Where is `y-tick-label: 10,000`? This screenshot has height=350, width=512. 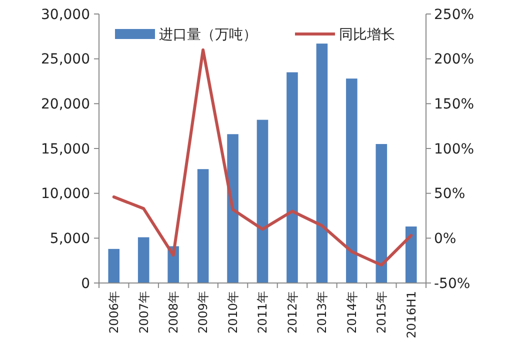 y-tick-label: 10,000 is located at coordinates (65, 194).